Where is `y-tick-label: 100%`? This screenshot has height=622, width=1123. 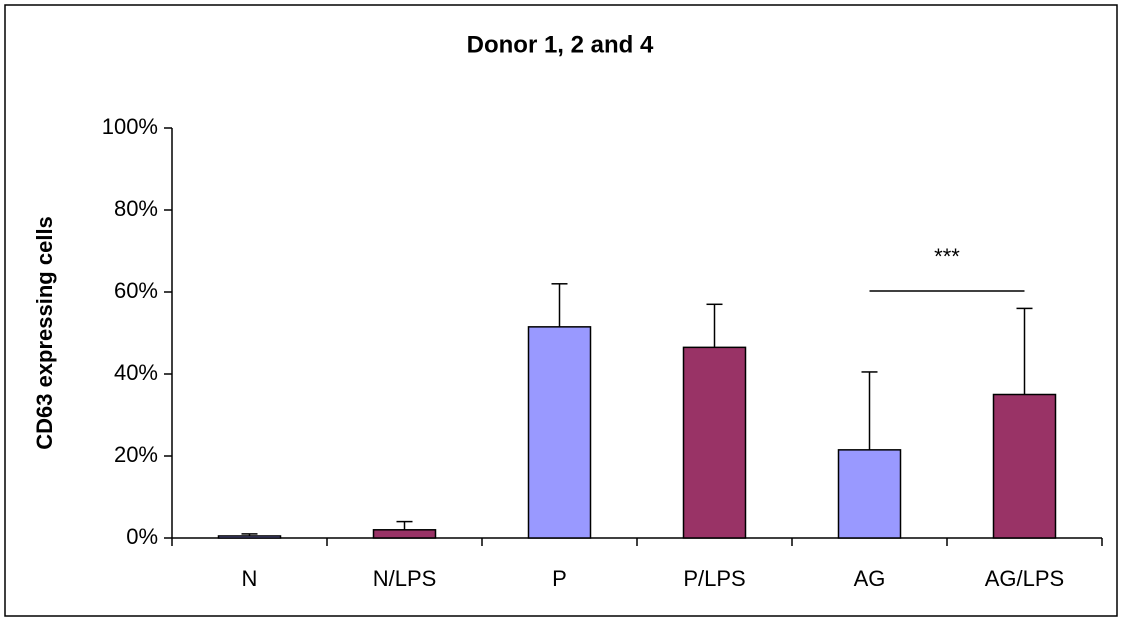
y-tick-label: 100% is located at coordinates (130, 126).